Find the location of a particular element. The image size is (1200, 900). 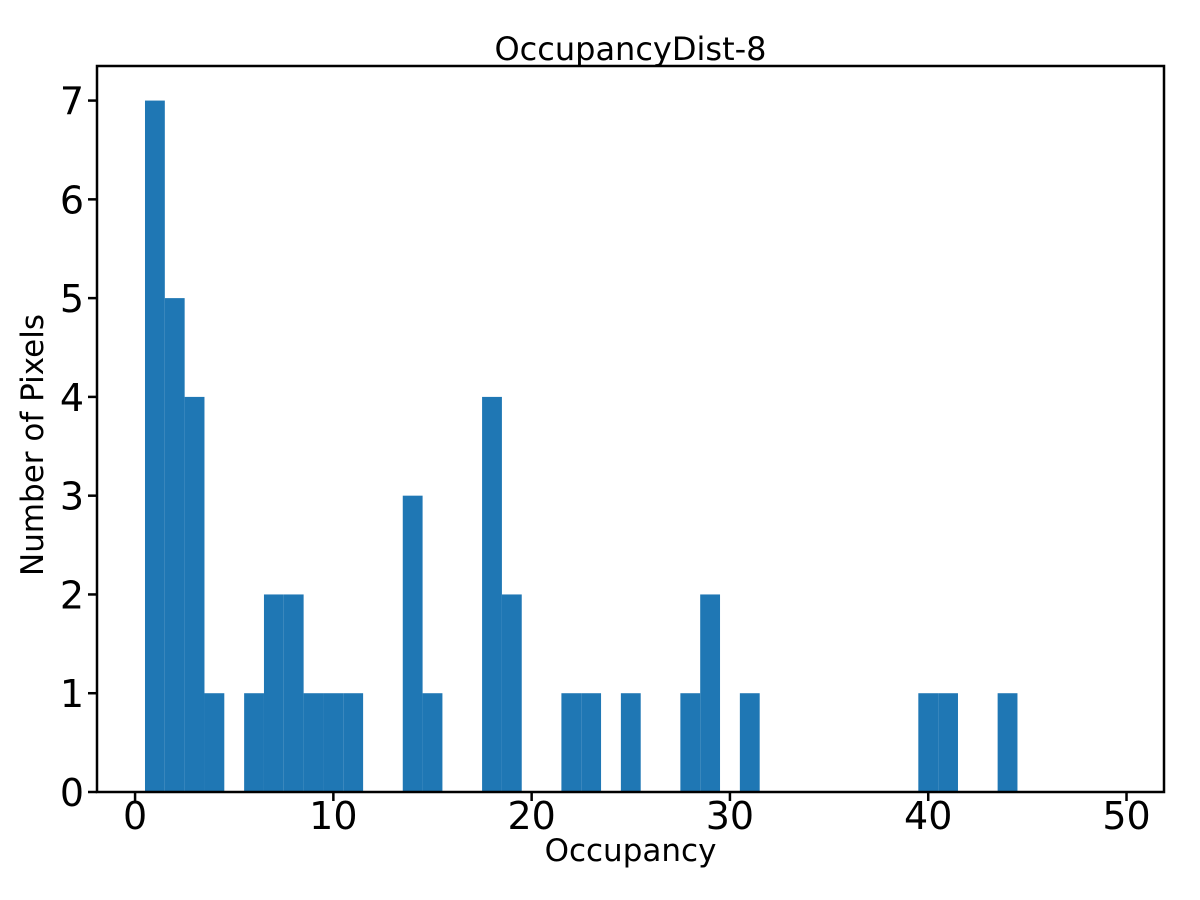

x-tick-label: 30 is located at coordinates (730, 816).